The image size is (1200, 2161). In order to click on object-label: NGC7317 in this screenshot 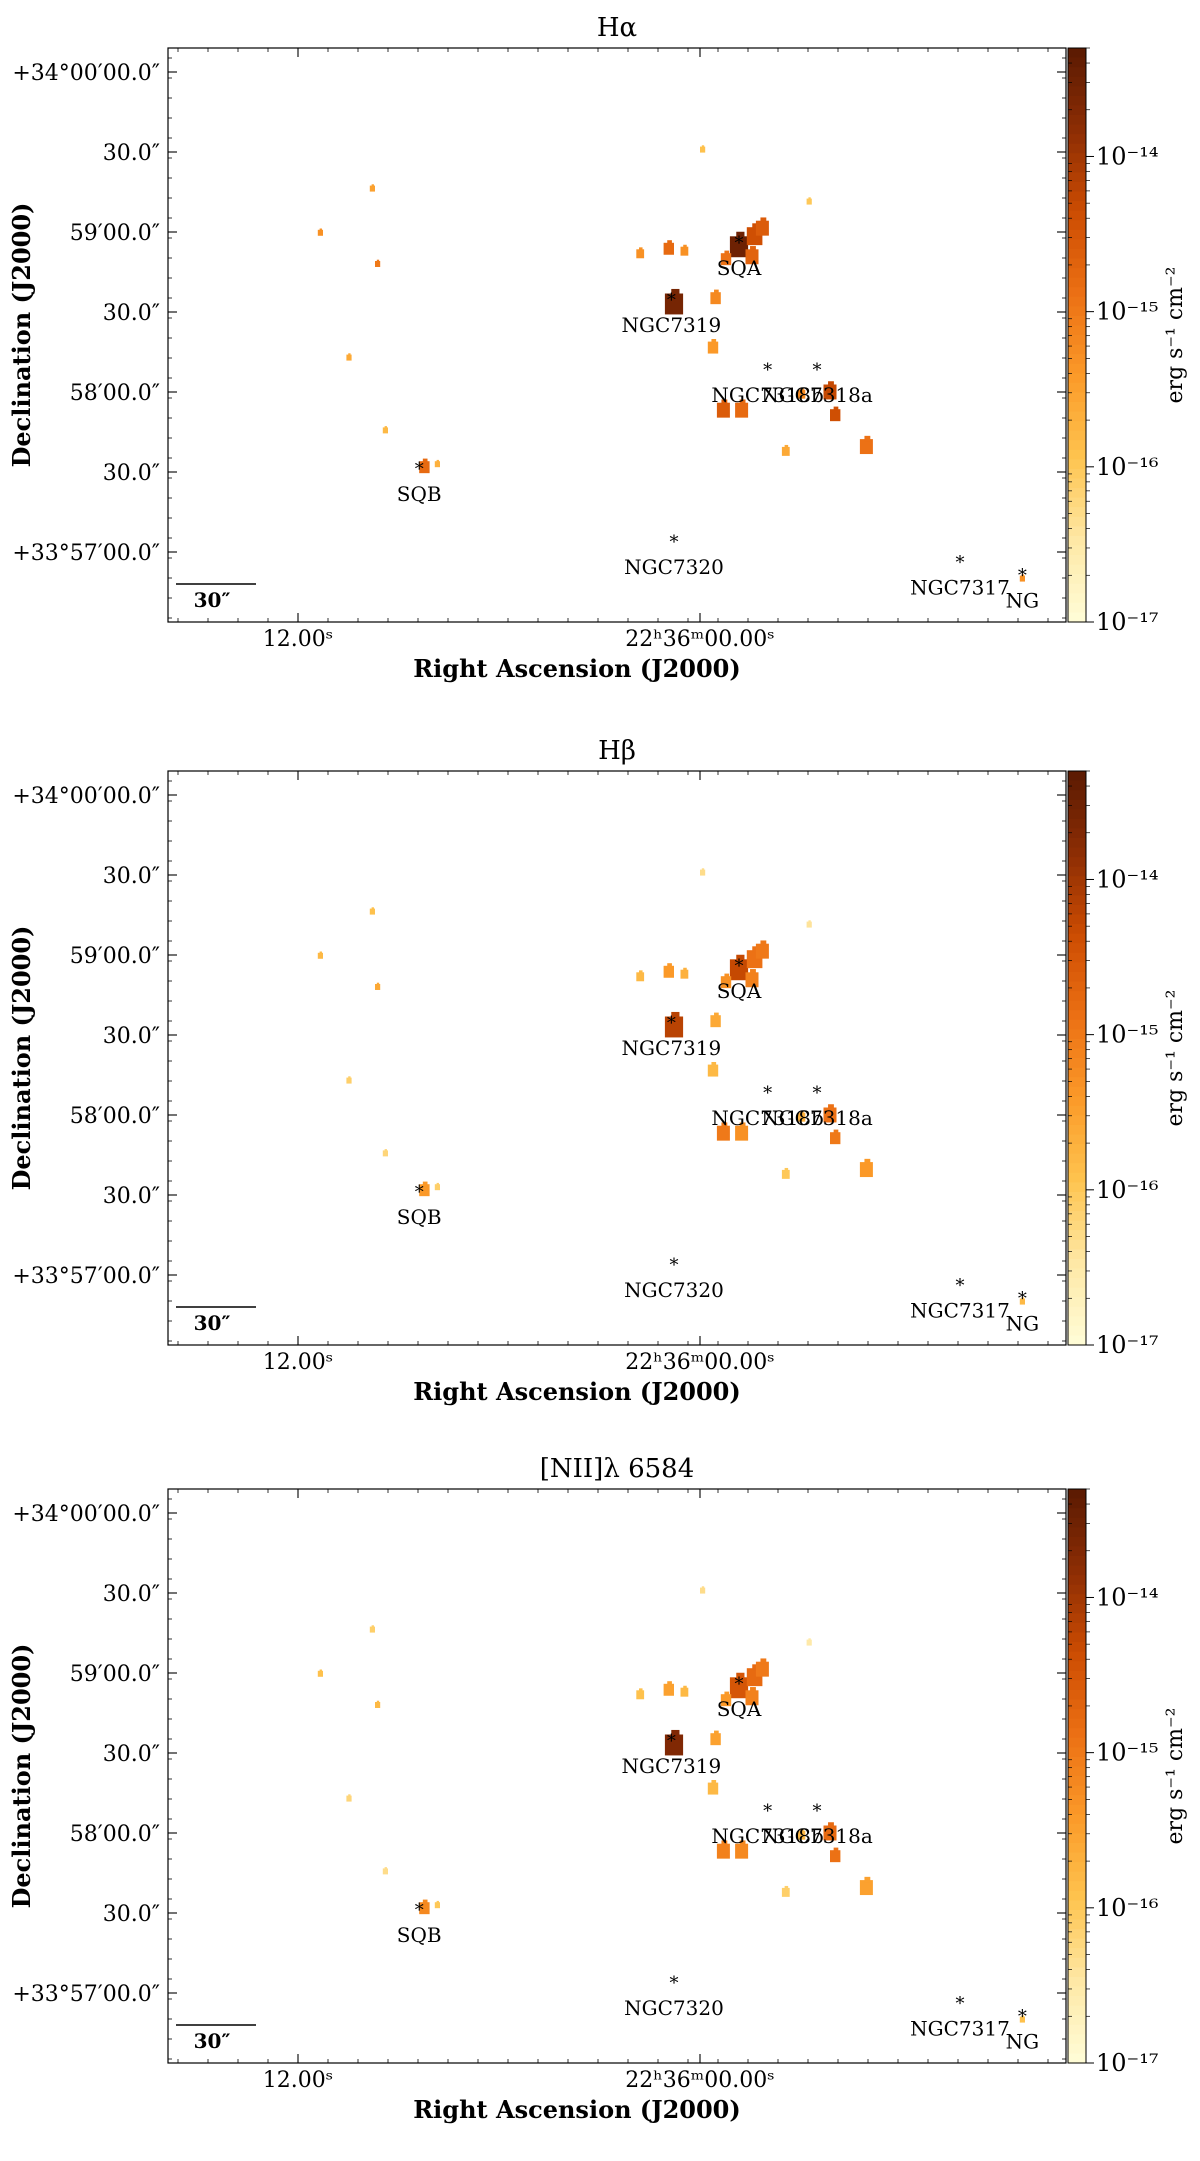, I will do `click(960, 1311)`.